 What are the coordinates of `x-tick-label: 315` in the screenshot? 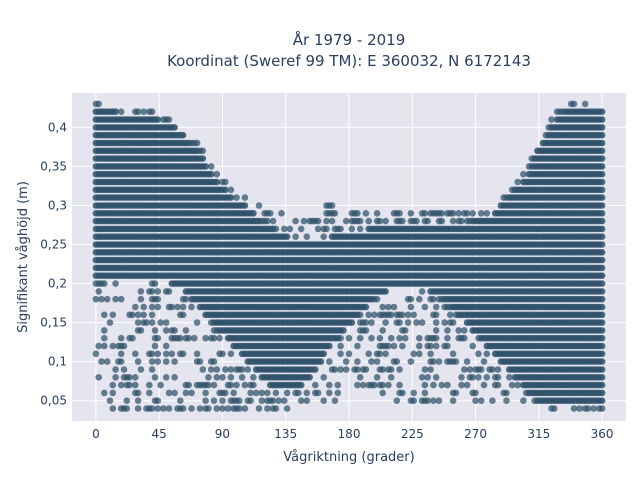 It's located at (538, 434).